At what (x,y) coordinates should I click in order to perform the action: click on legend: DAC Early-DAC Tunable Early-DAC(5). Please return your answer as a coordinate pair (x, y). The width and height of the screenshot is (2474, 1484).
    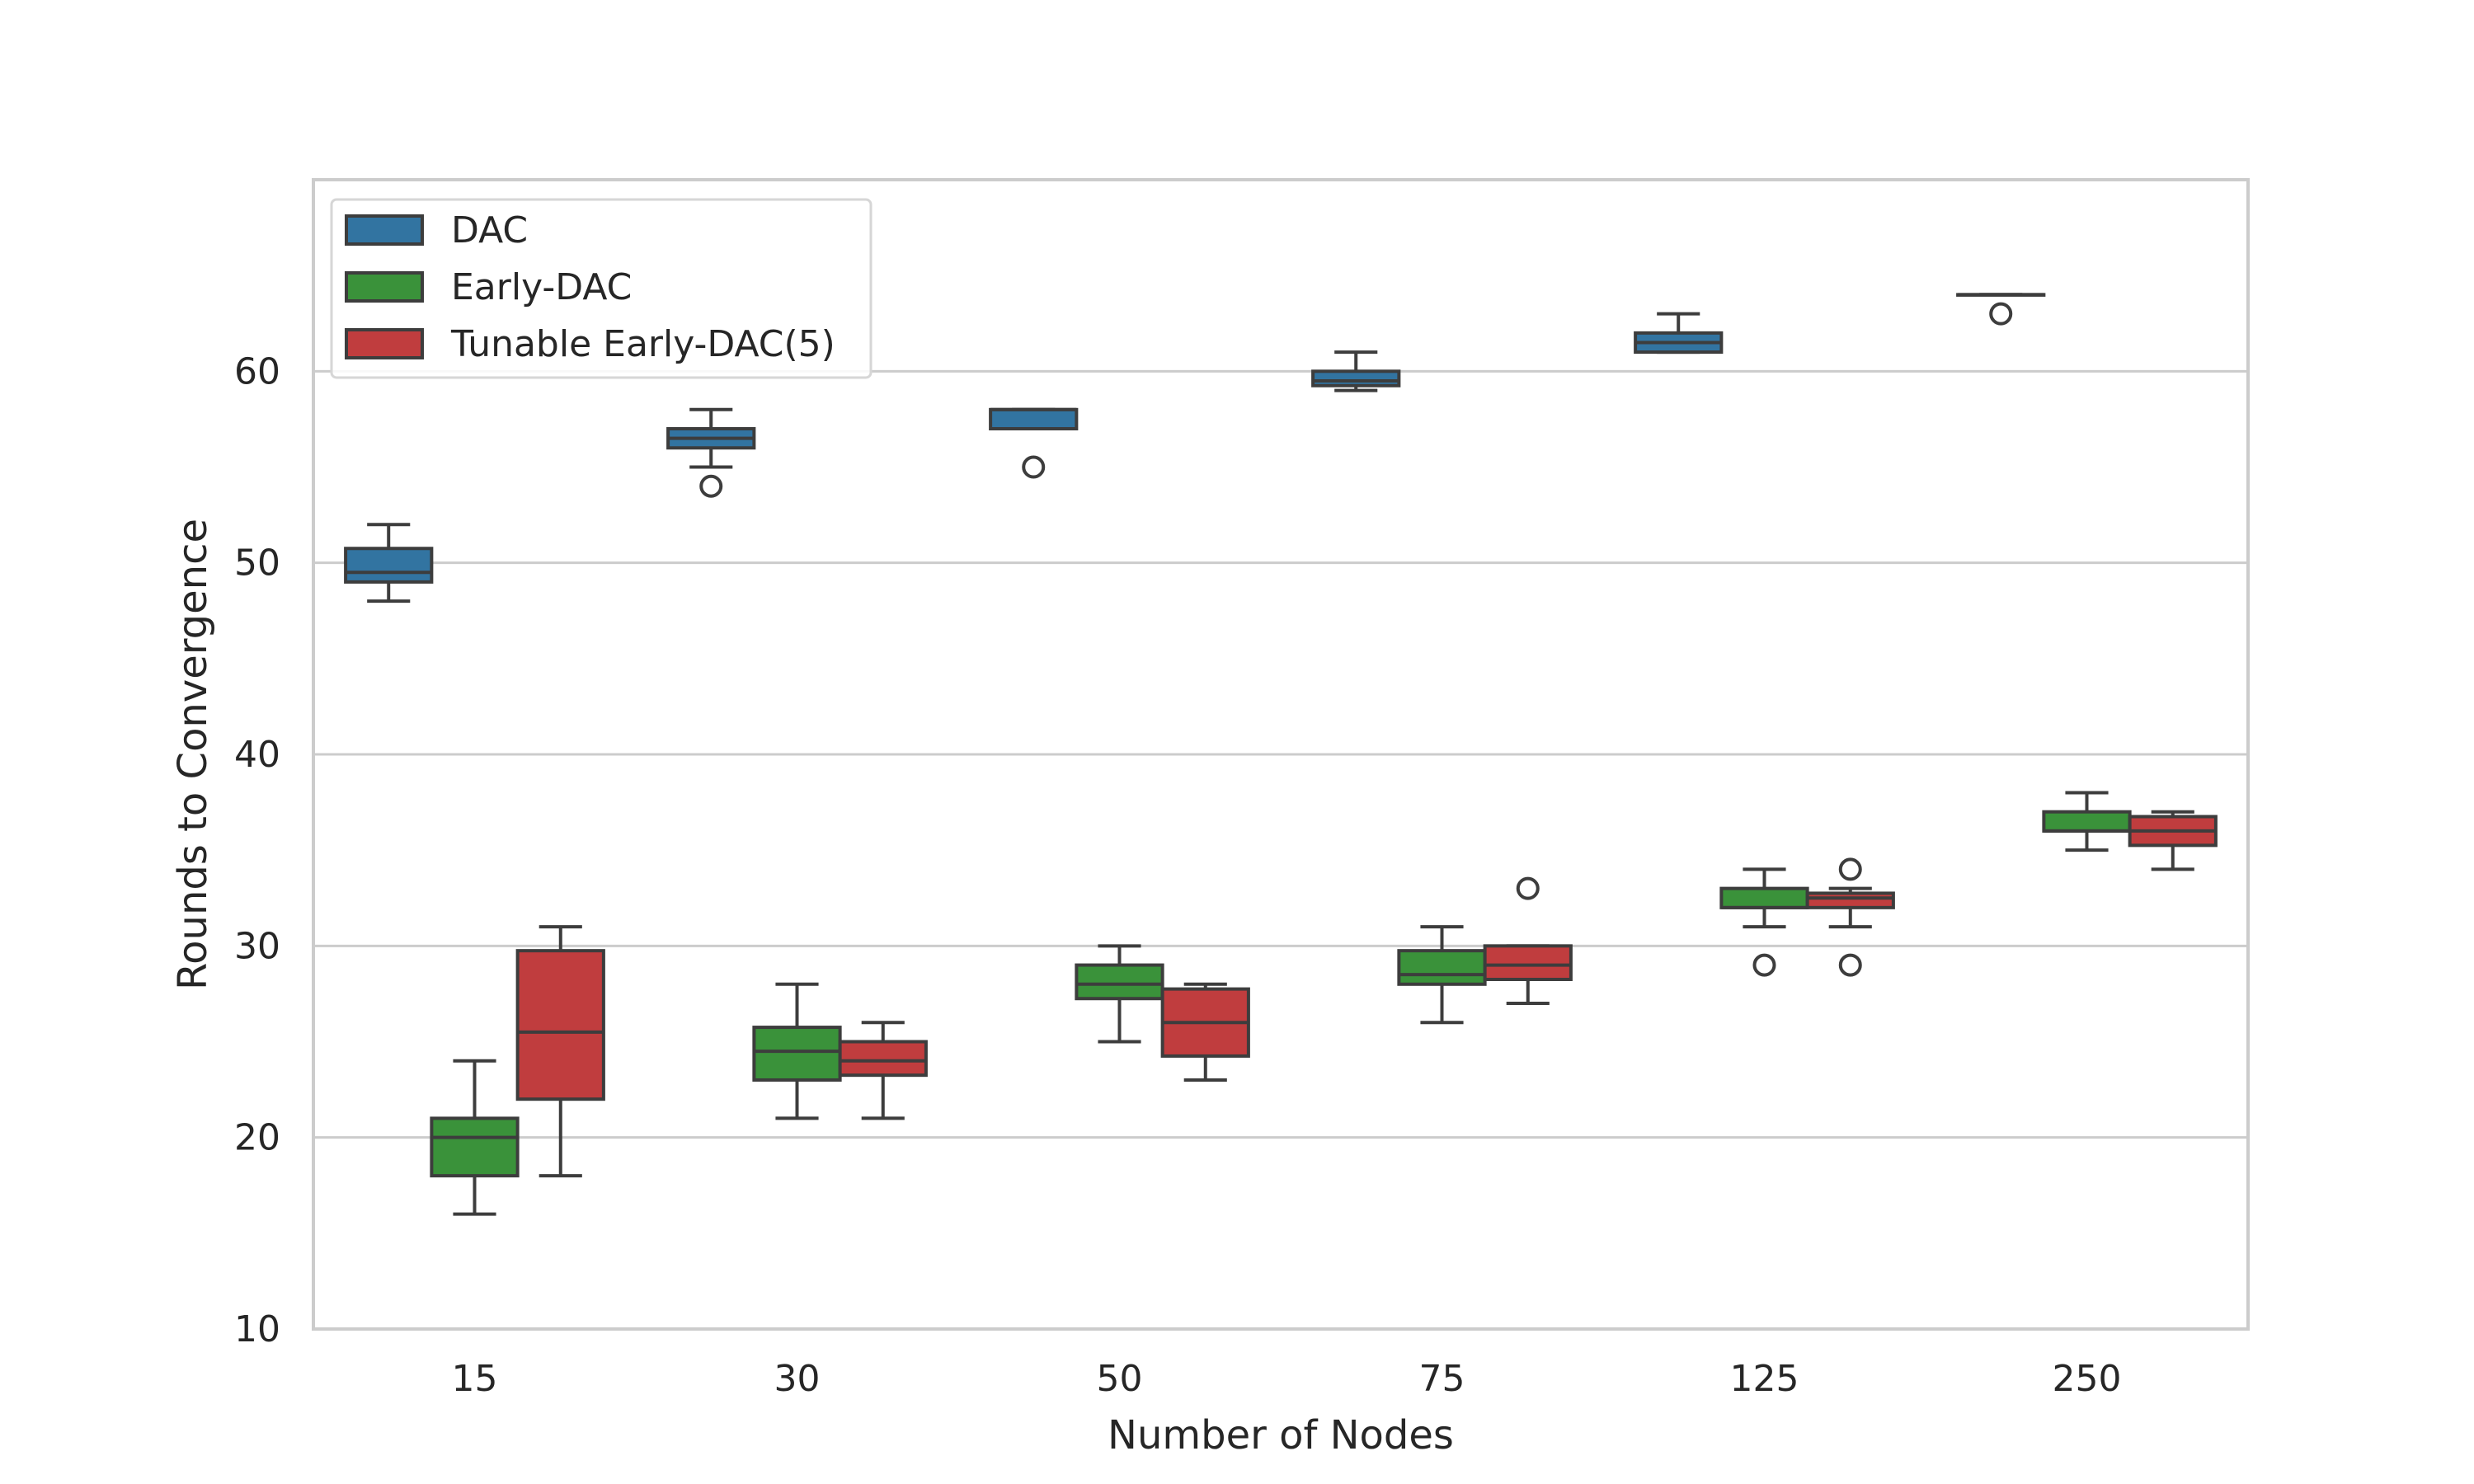
    Looking at the image, I should click on (601, 288).